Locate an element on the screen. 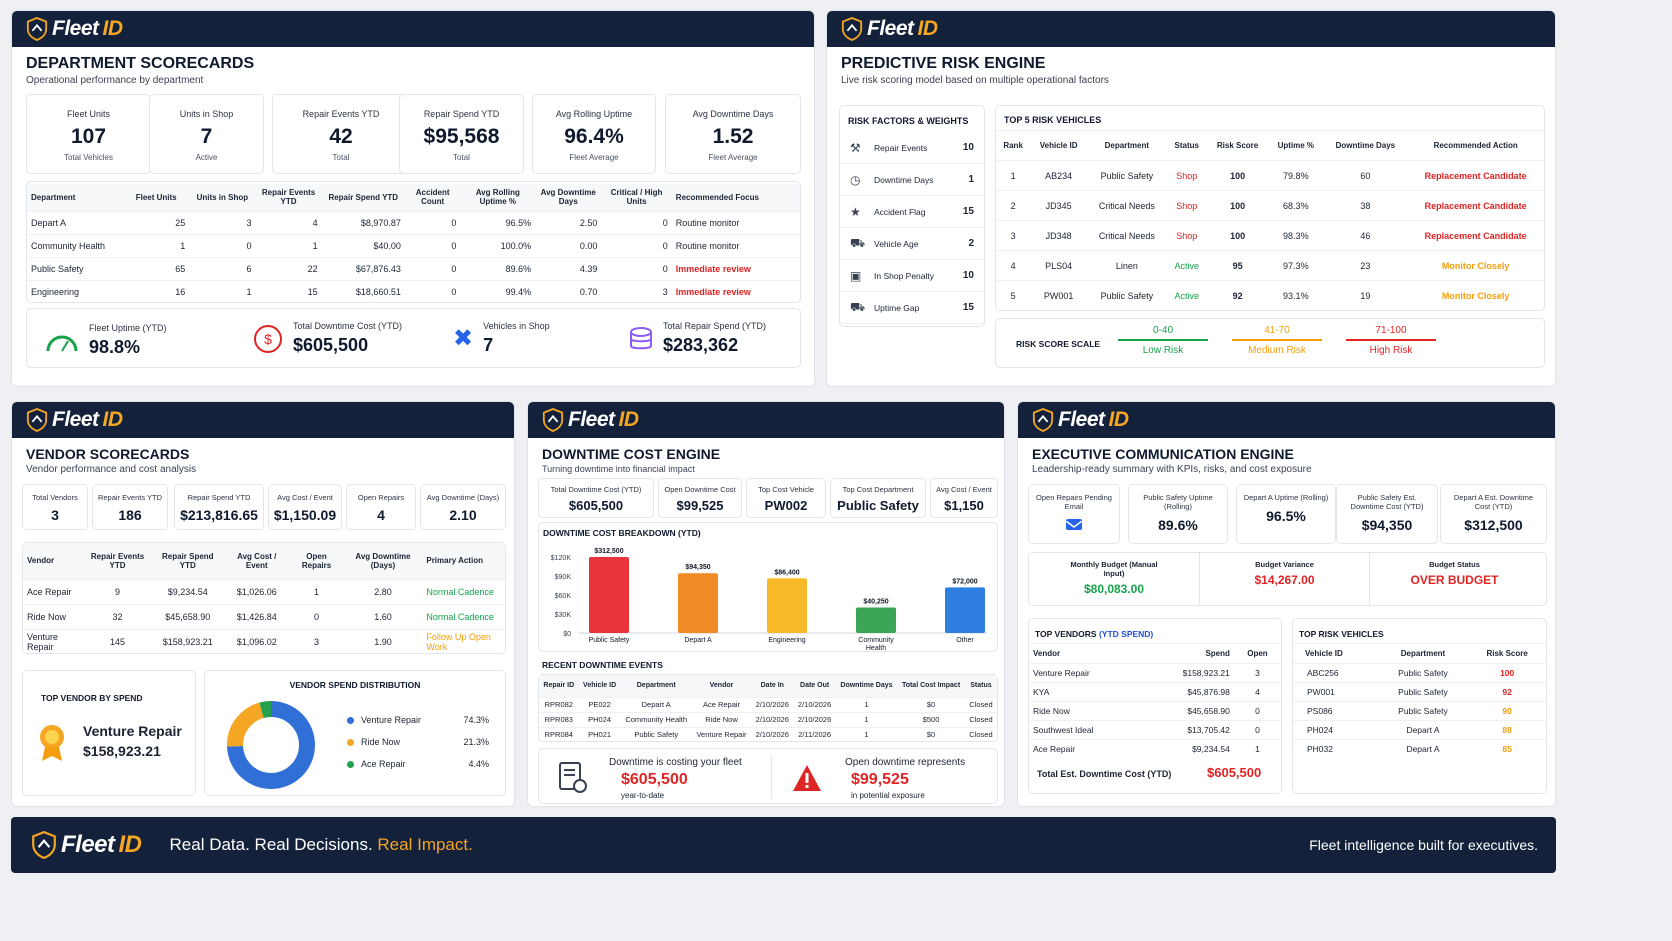 The height and width of the screenshot is (941, 1672). stat-repair-spend: Total Repair Spend (YTD) $283,362 is located at coordinates (697, 338).